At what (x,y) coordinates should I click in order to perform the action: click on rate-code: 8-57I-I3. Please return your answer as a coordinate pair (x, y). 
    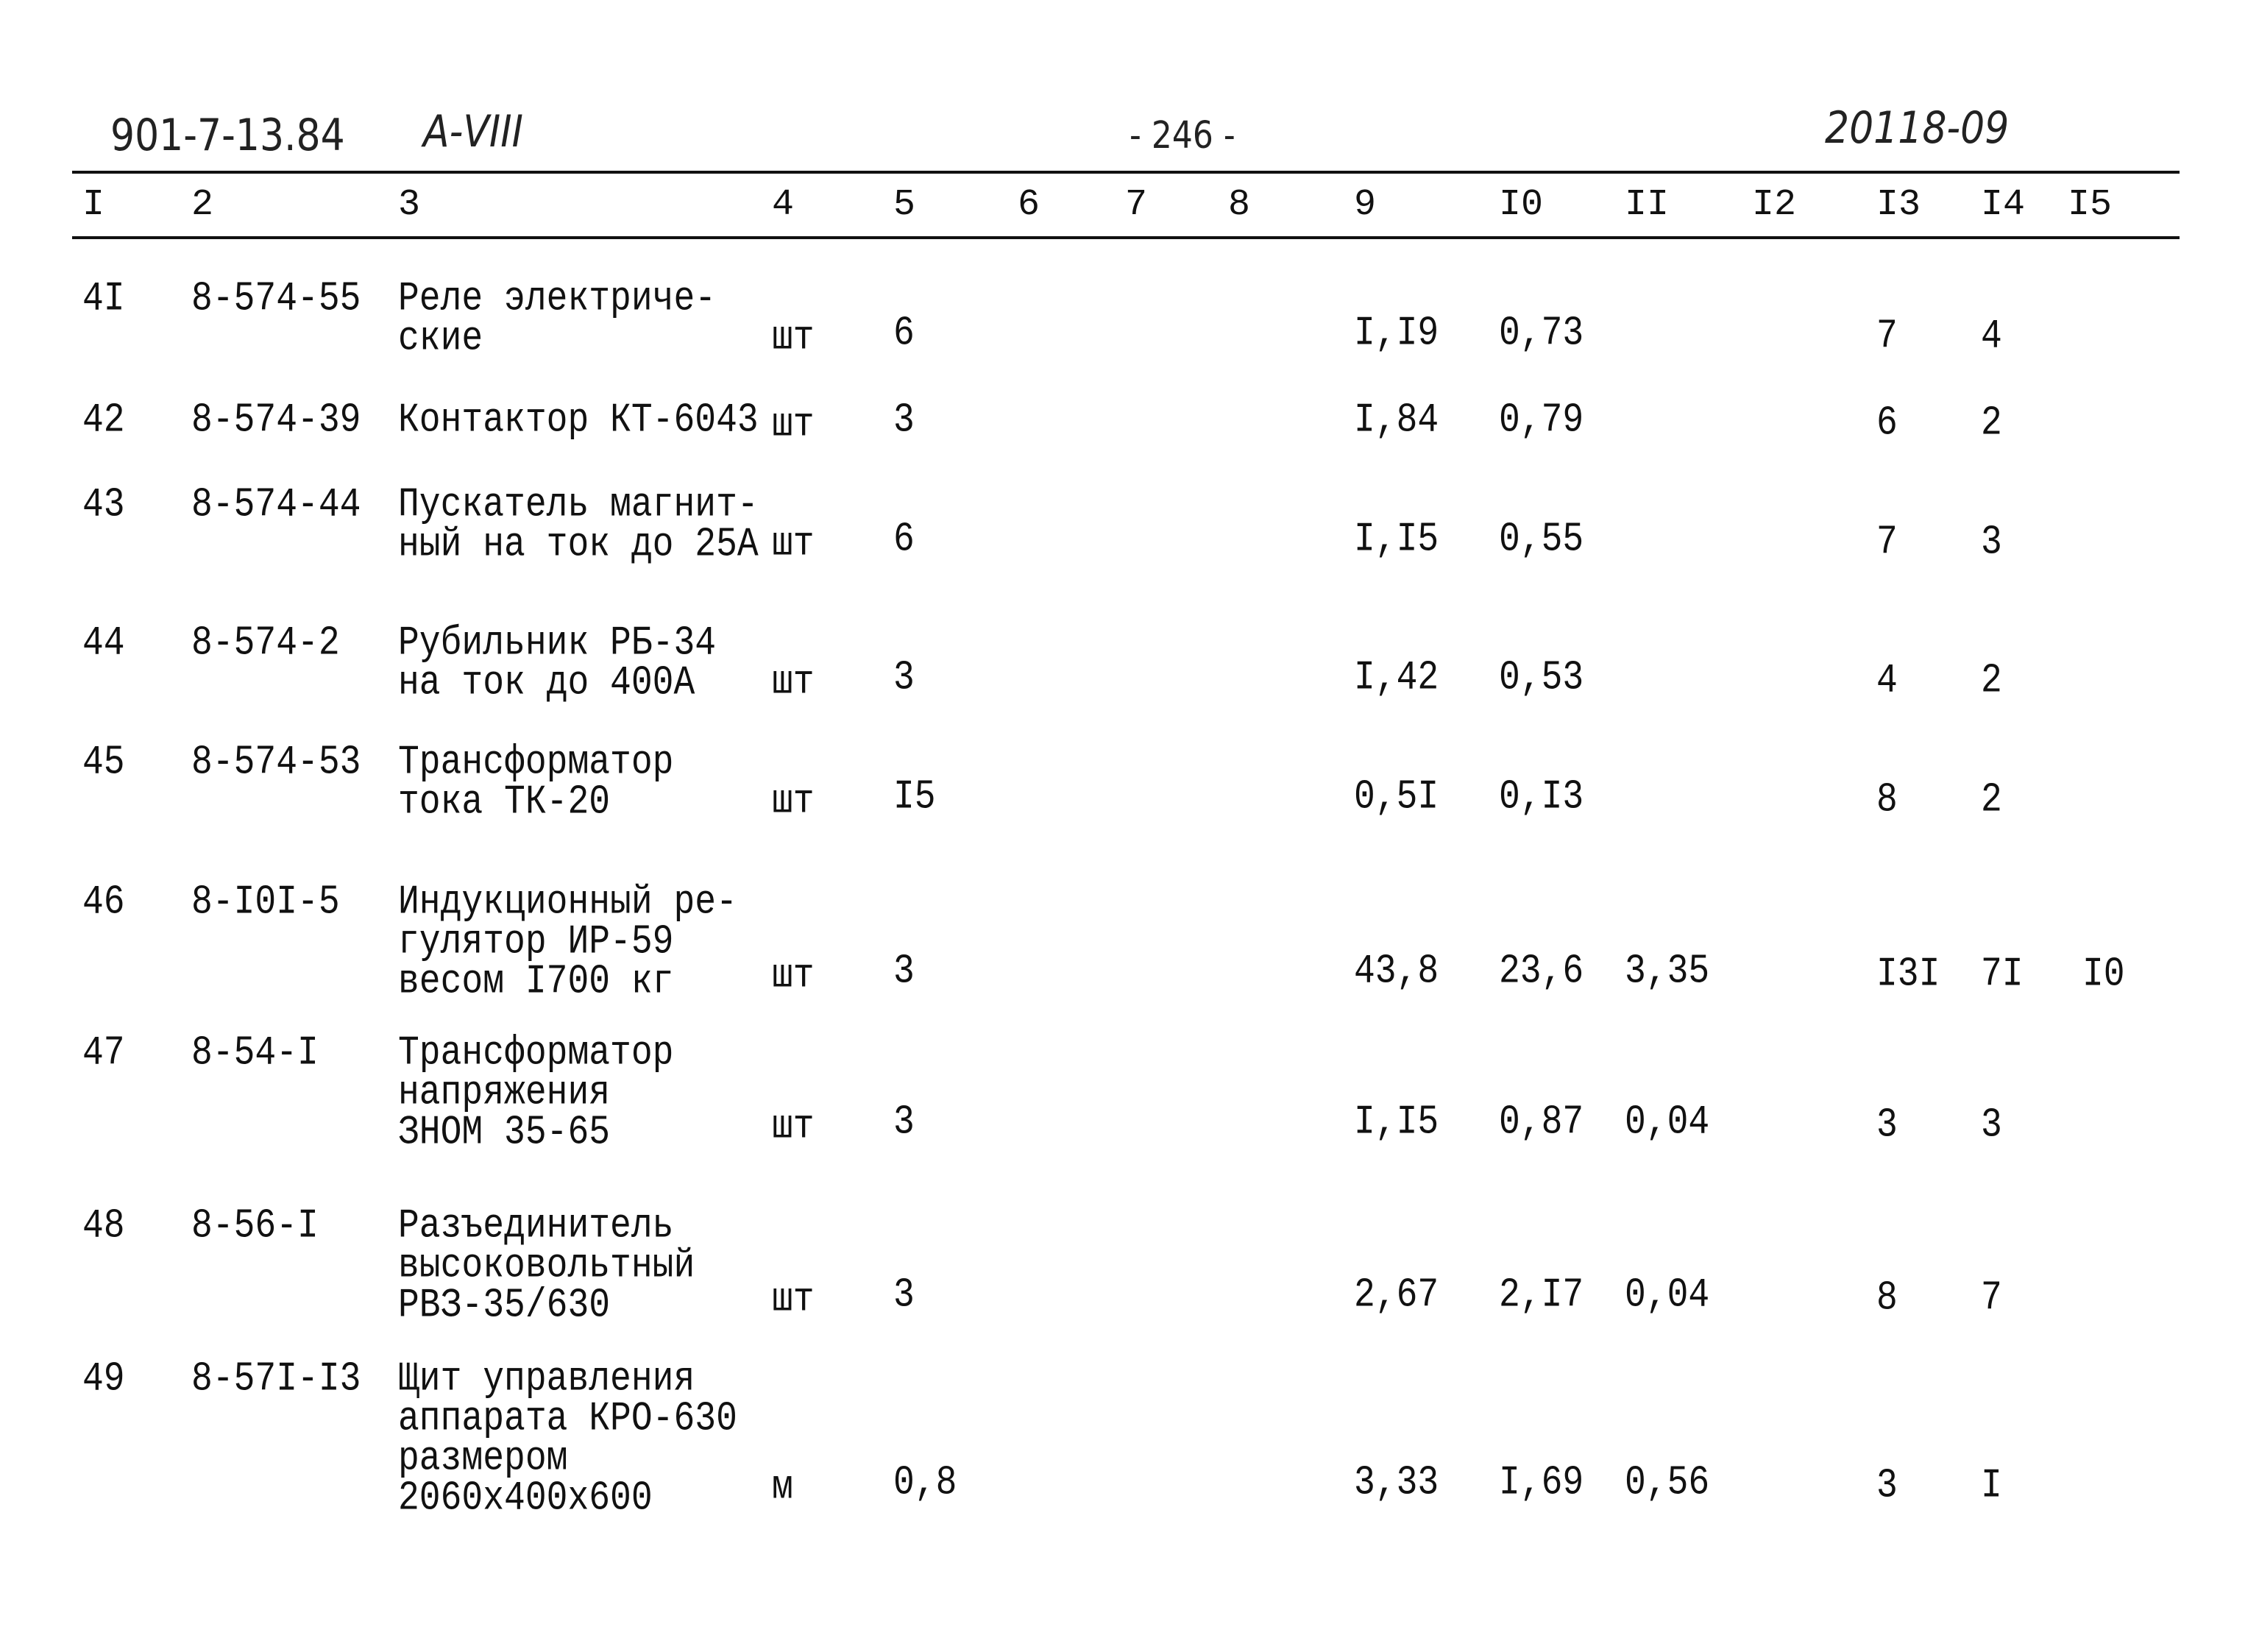
    Looking at the image, I should click on (276, 1379).